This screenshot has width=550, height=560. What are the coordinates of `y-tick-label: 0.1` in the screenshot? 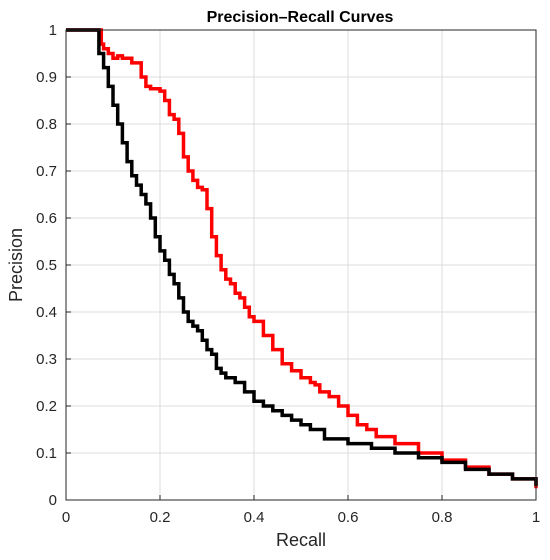 It's located at (46, 453).